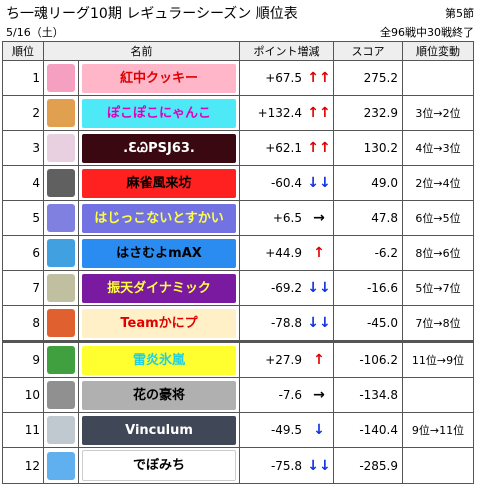 This screenshot has height=500, width=482. What do you see at coordinates (238, 288) in the screenshot?
I see `row: 7 振天ダイナミック -69.2 ↓↓ -16.6 5位→7位` at bounding box center [238, 288].